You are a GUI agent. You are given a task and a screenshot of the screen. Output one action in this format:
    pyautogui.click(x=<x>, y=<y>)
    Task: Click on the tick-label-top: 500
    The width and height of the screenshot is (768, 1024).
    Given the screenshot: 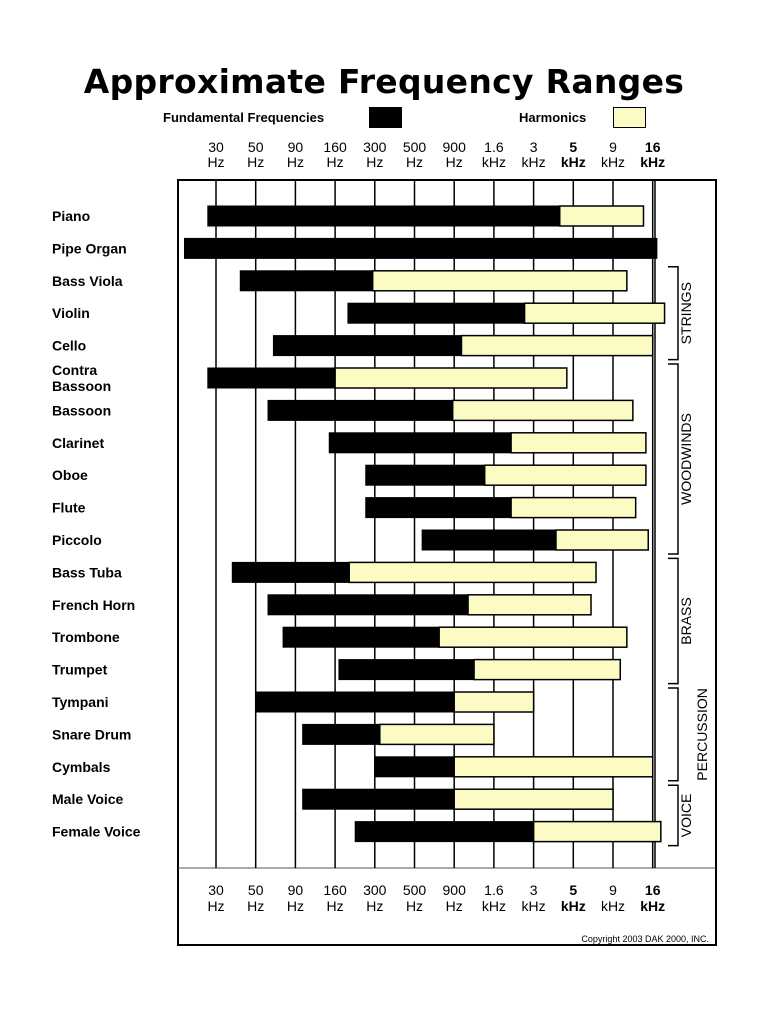 What is the action you would take?
    pyautogui.click(x=415, y=147)
    